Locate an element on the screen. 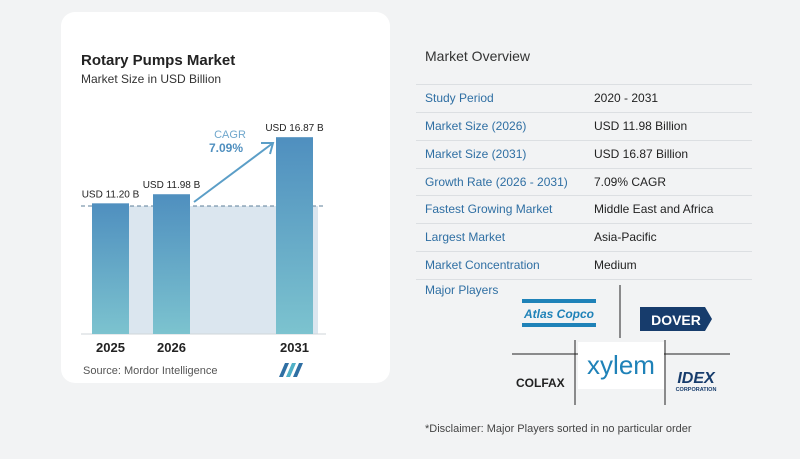  cagr-value: 7.09% is located at coordinates (226, 148).